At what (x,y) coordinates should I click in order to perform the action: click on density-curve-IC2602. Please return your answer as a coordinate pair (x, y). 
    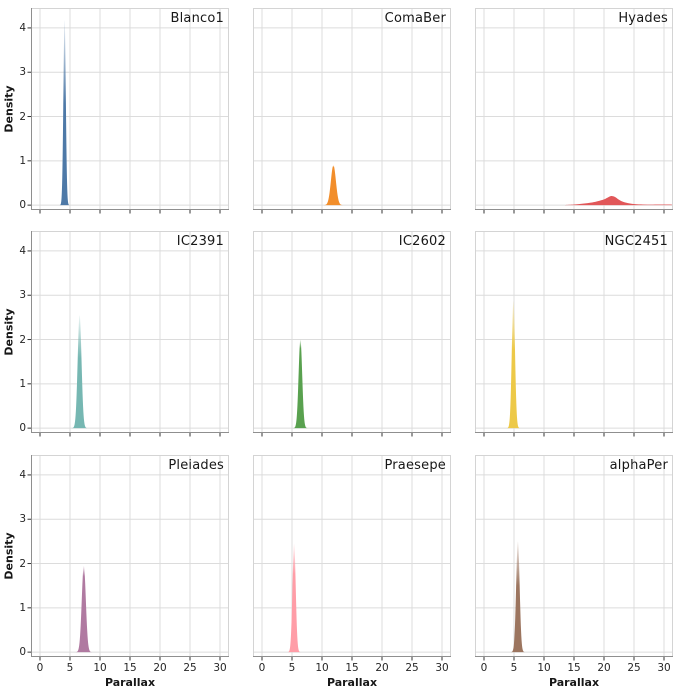
    Looking at the image, I should click on (300, 384).